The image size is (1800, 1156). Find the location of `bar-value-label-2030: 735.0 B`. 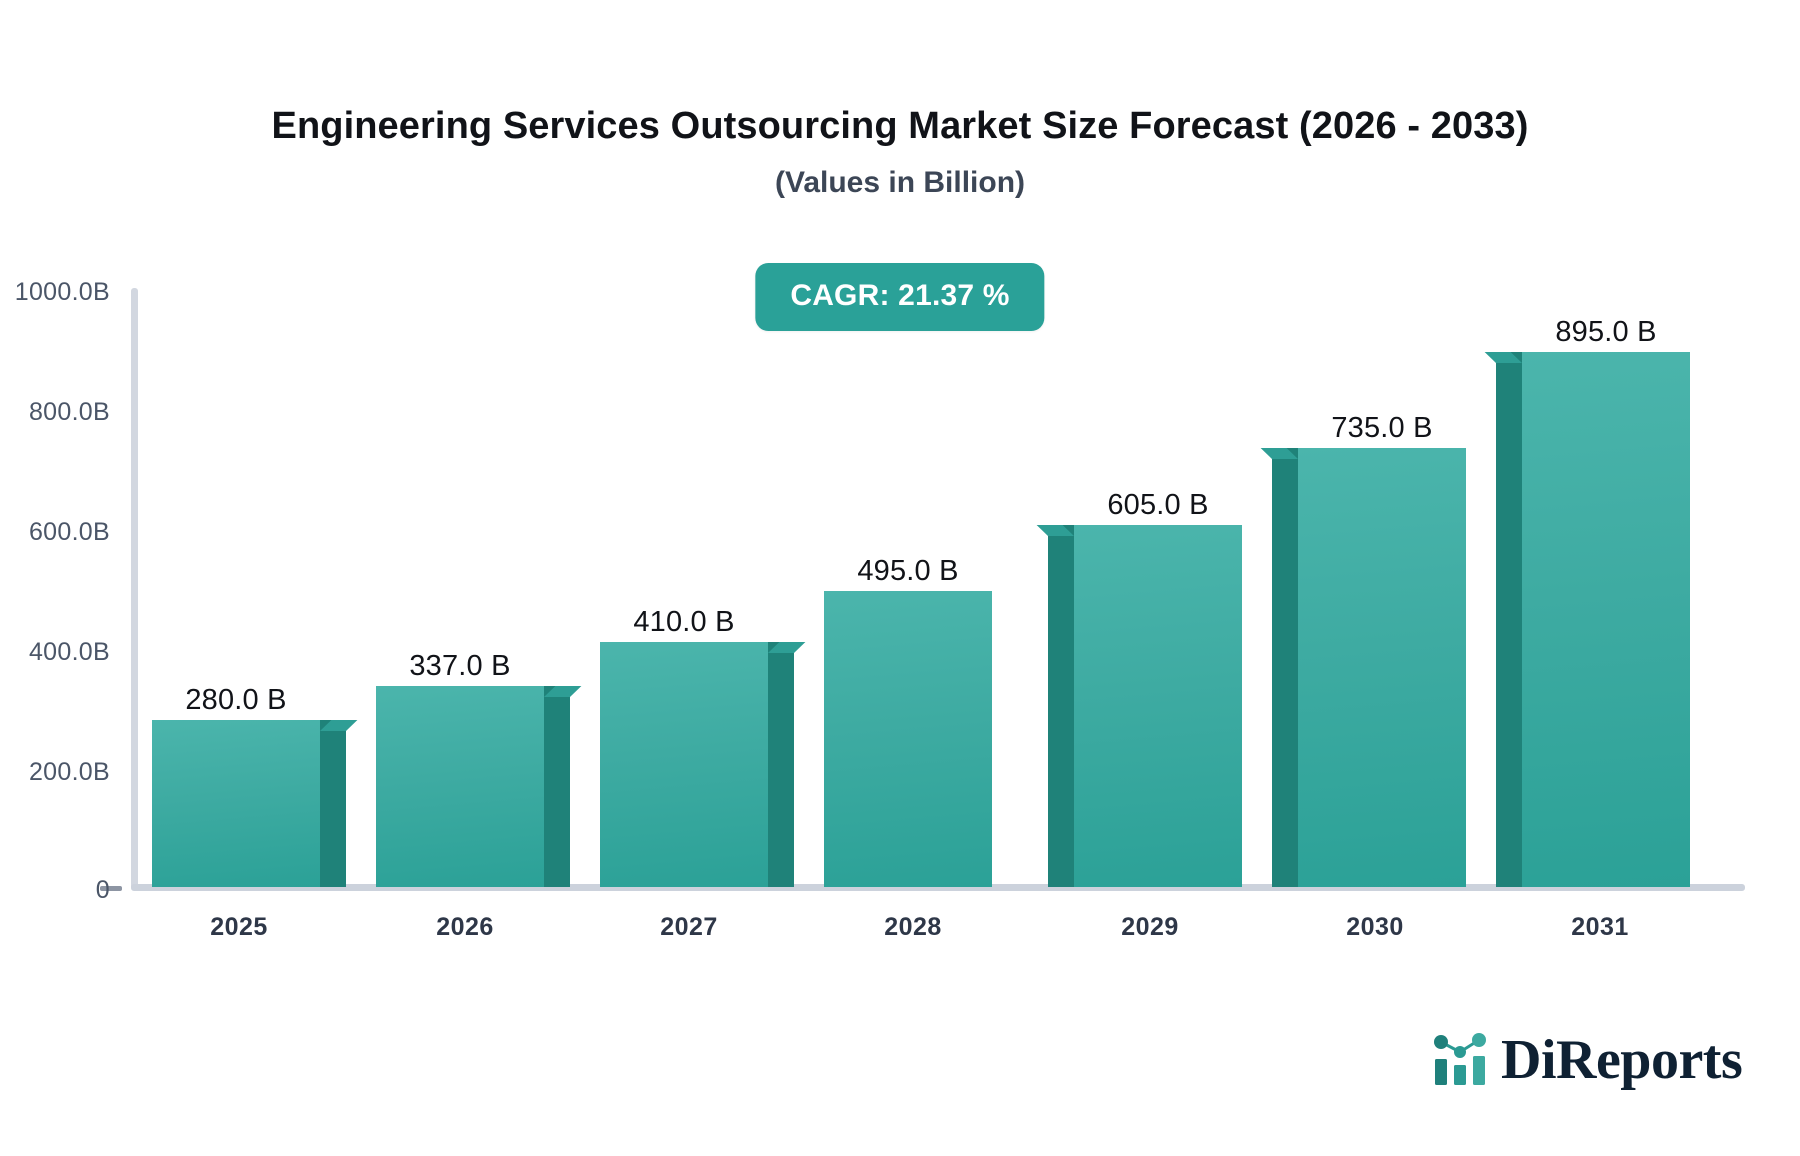

bar-value-label-2030: 735.0 B is located at coordinates (1382, 428).